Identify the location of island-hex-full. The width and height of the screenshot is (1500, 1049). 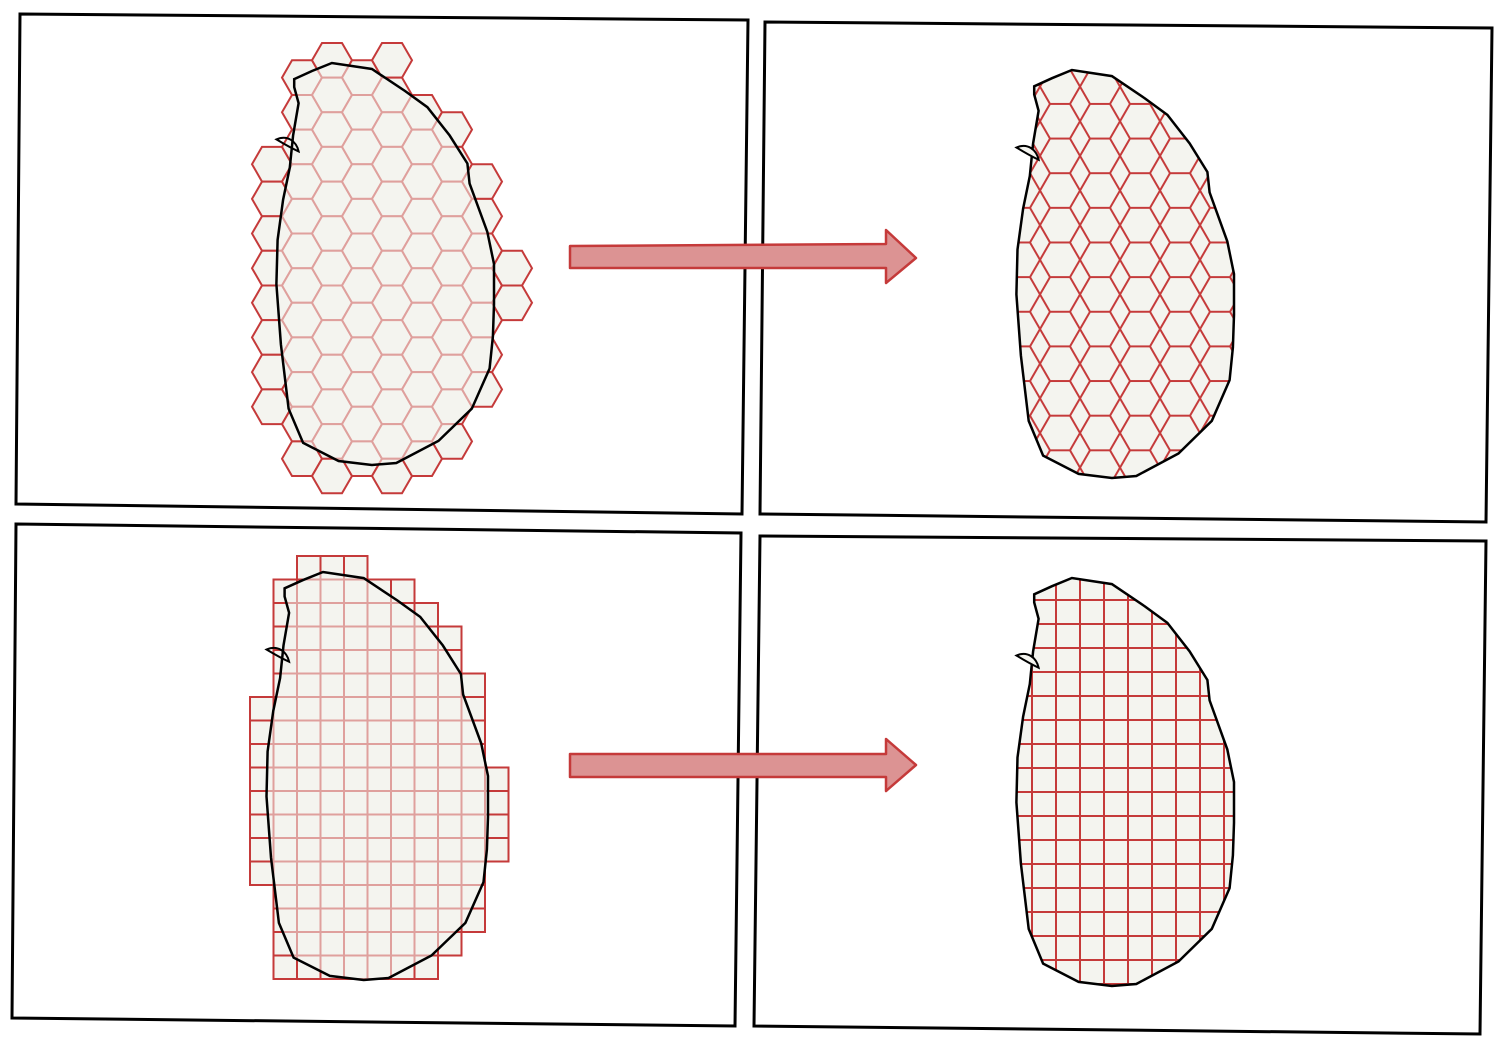
(392, 268).